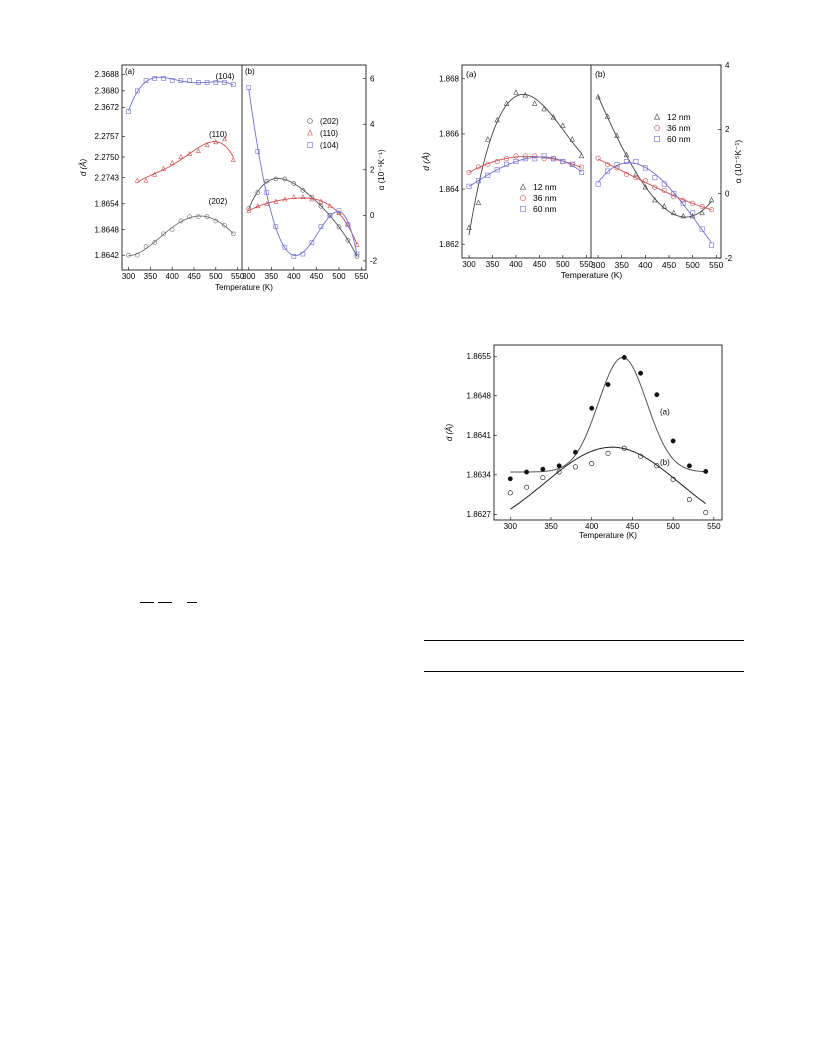  I want to click on y-tick-label: 2, so click(727, 129).